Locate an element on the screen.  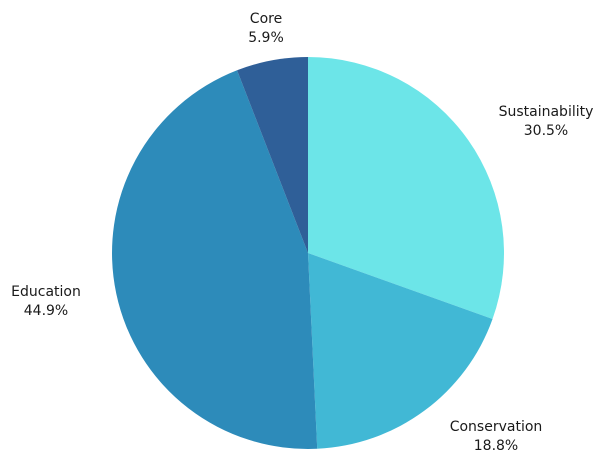
slice-category-label: Sustainability is located at coordinates (546, 112).